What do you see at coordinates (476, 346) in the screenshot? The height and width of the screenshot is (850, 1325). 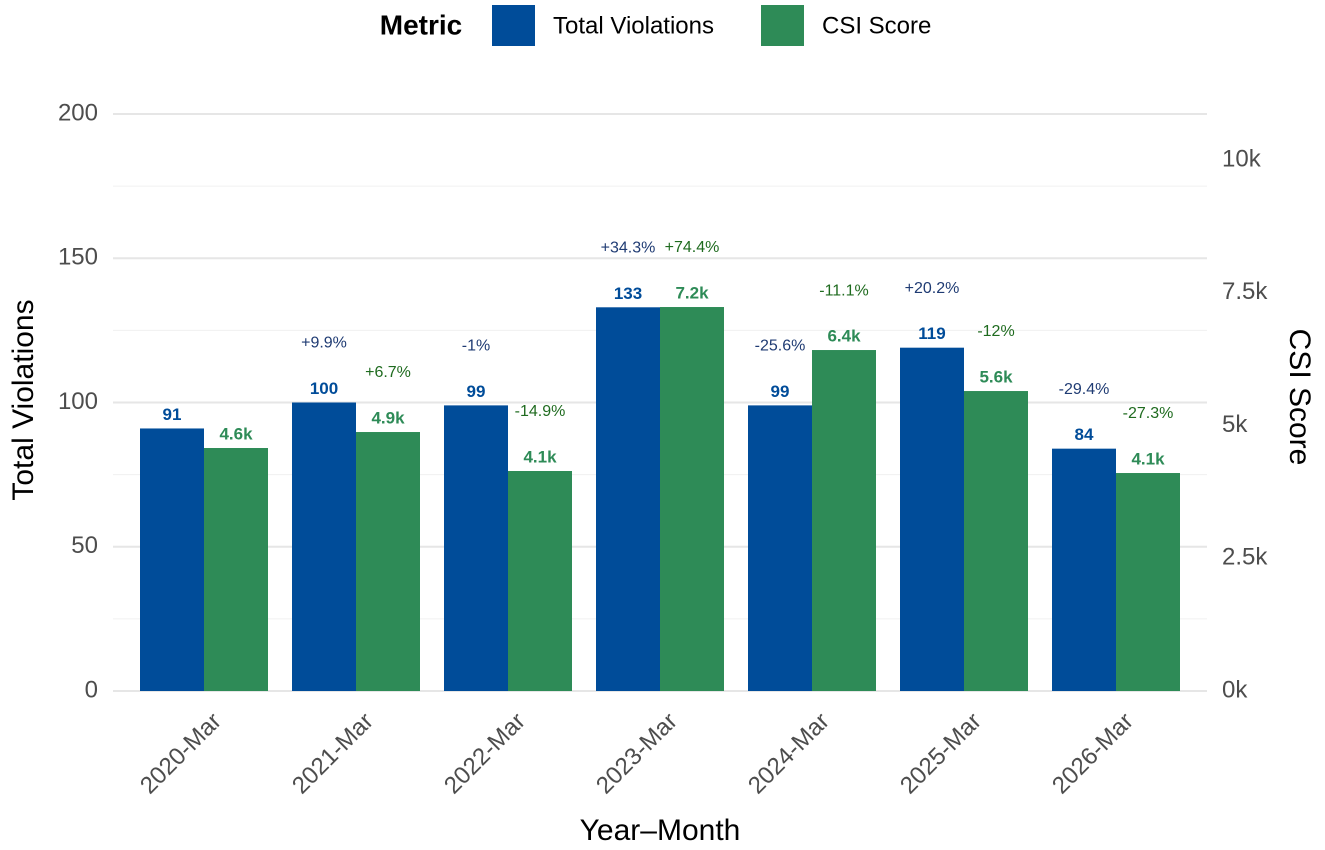 I see `change-label: -1%` at bounding box center [476, 346].